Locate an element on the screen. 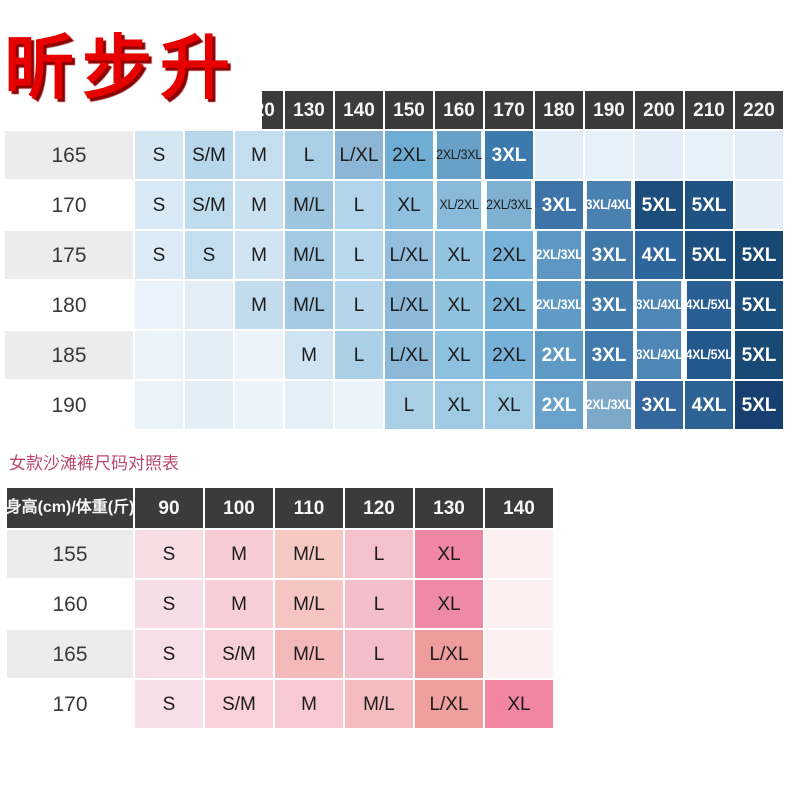 The image size is (800, 800). size-cell: 4XL/5XL is located at coordinates (709, 305).